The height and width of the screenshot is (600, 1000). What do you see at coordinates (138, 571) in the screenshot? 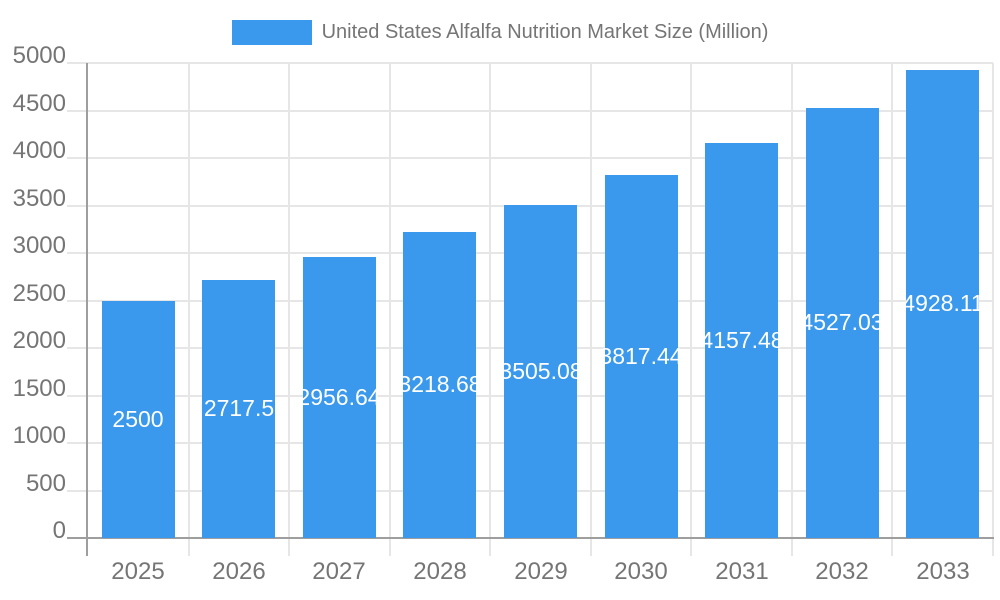
I see `x-tick-label-2025: 2025` at bounding box center [138, 571].